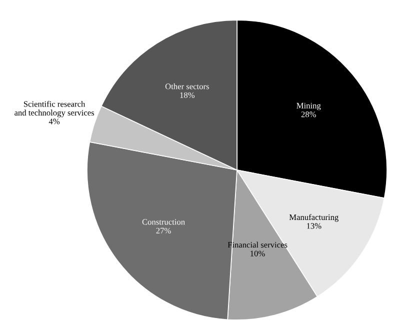 Image resolution: width=400 pixels, height=334 pixels. Describe the element at coordinates (314, 226) in the screenshot. I see `data-label: 13%` at that location.